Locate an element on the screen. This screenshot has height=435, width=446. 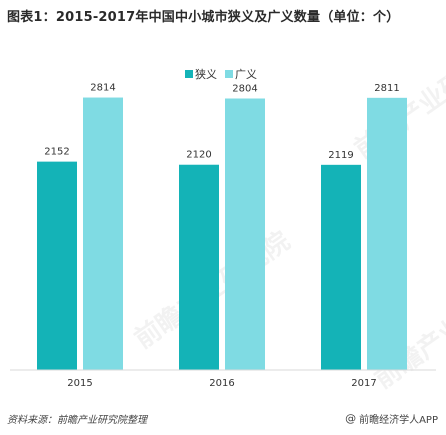
data-label: 2811 is located at coordinates (386, 88).